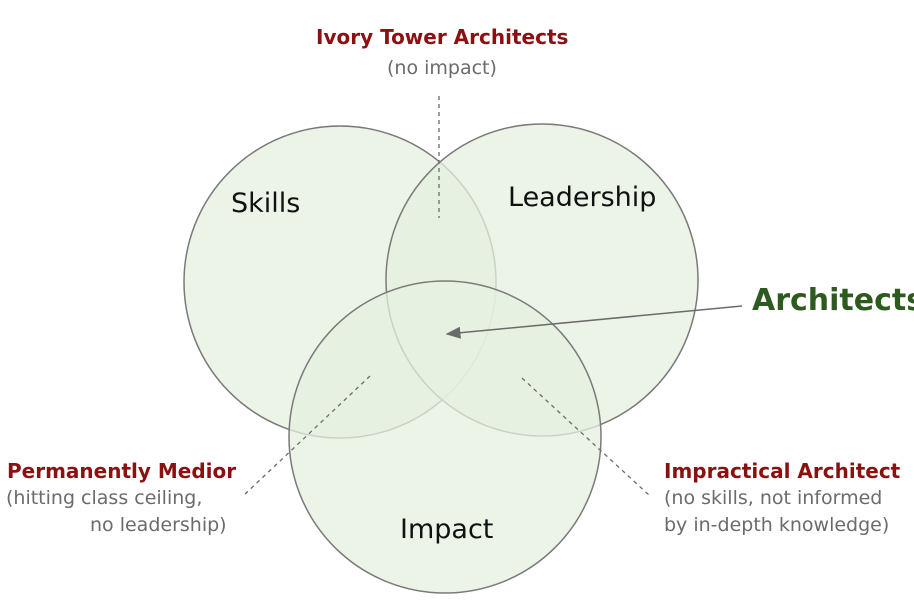 This screenshot has width=914, height=602. Describe the element at coordinates (442, 68) in the screenshot. I see `ivory-tower-desc: (no impact)` at that location.